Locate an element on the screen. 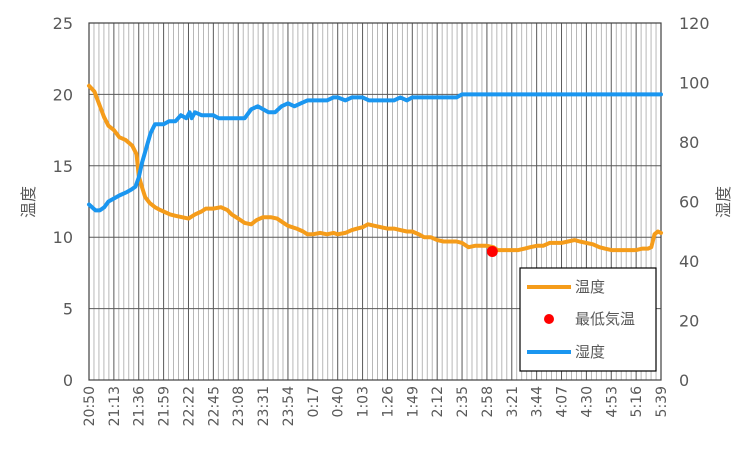  y-tick-label-right: 40 is located at coordinates (689, 261).